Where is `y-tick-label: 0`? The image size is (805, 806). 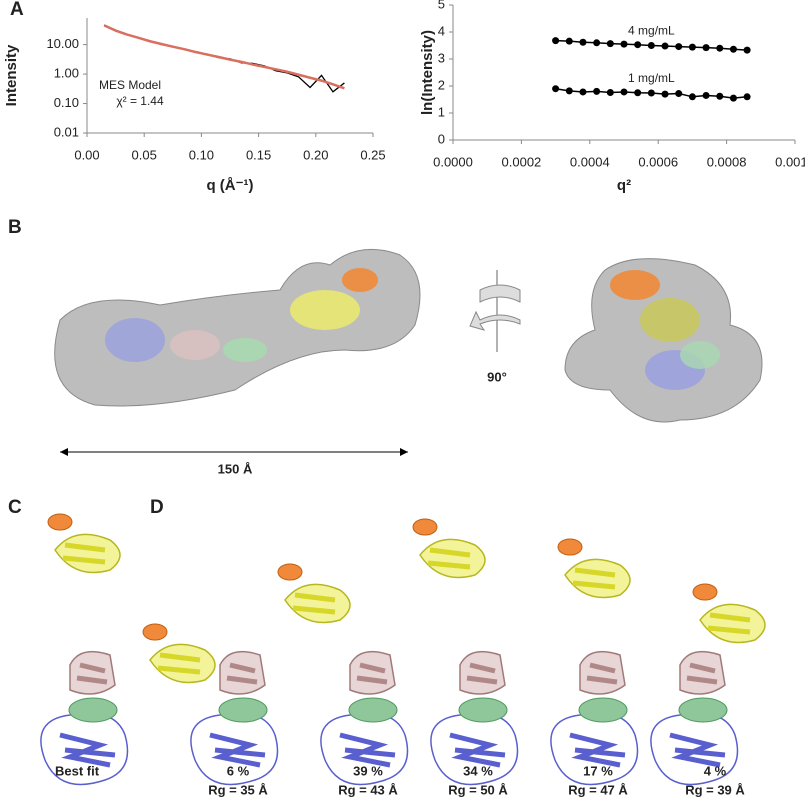
y-tick-label: 0 is located at coordinates (441, 138).